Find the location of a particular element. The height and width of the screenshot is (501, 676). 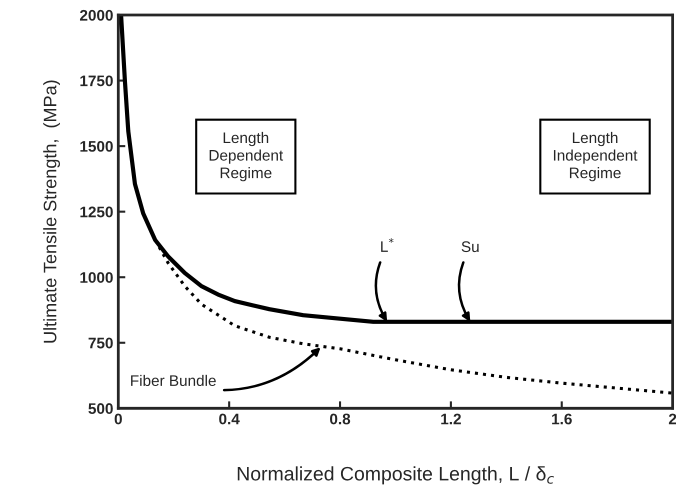

annotation: Length Dependent Regime is located at coordinates (247, 157).